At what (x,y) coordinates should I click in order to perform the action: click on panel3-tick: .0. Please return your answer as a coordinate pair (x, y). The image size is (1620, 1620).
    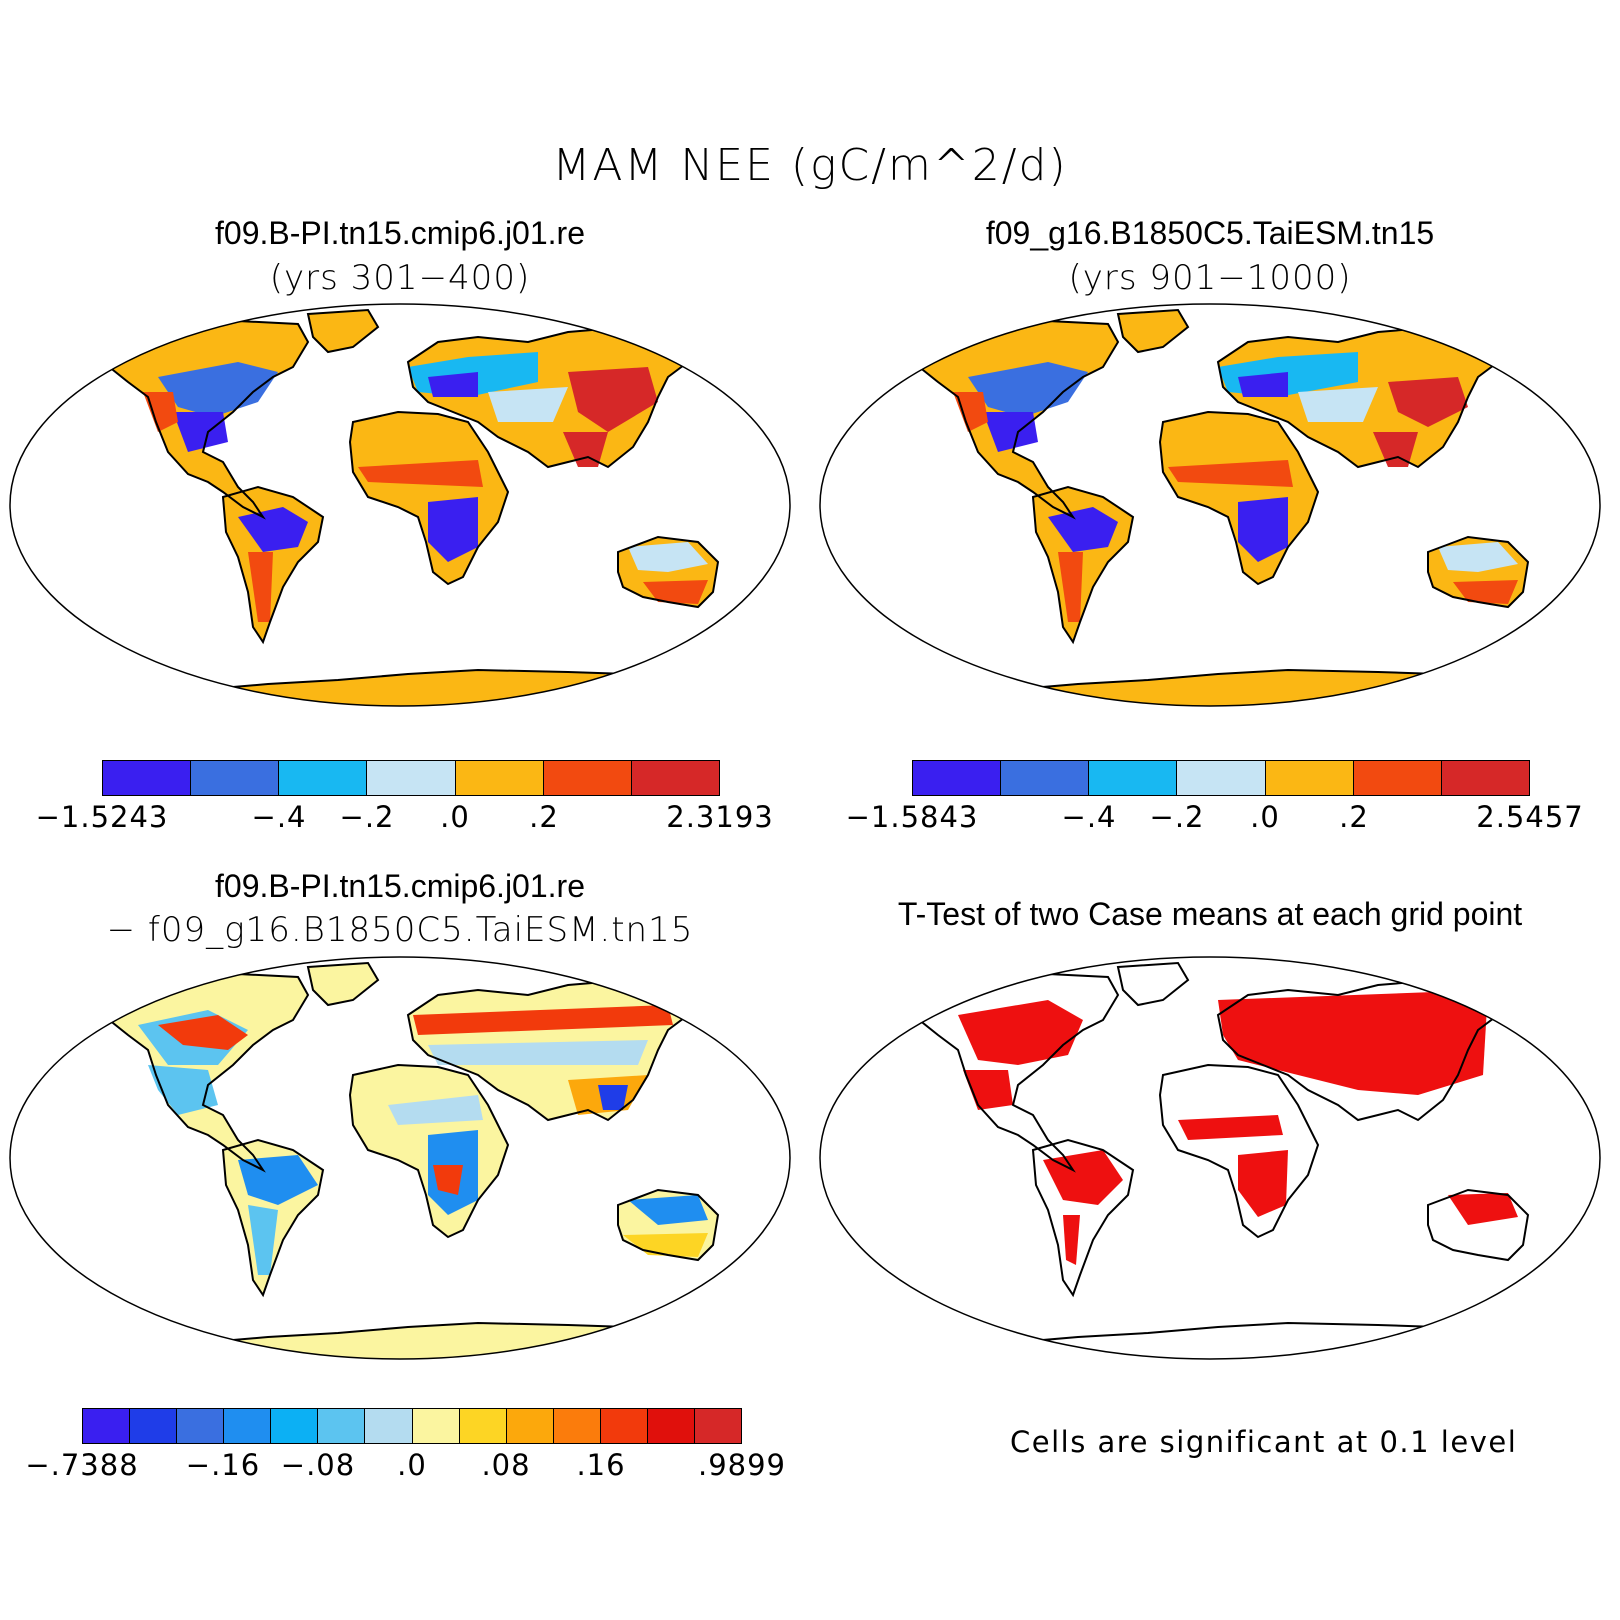
    Looking at the image, I should click on (412, 1465).